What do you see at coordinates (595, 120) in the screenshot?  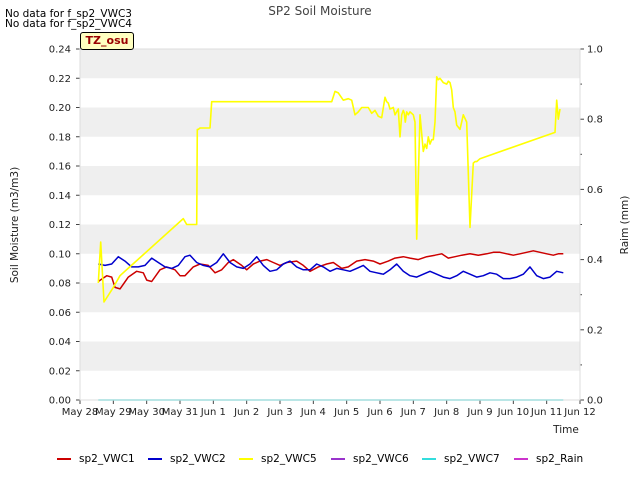 I see `y2-tick-label: 0.8` at bounding box center [595, 120].